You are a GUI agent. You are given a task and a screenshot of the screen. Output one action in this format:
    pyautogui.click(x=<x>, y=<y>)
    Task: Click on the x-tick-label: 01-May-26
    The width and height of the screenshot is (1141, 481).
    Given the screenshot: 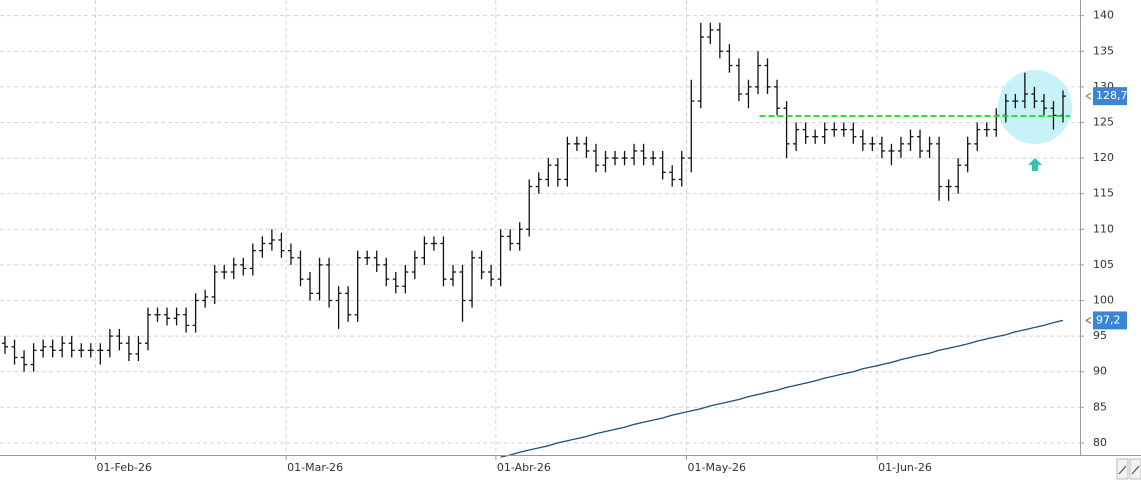 What is the action you would take?
    pyautogui.click(x=717, y=467)
    